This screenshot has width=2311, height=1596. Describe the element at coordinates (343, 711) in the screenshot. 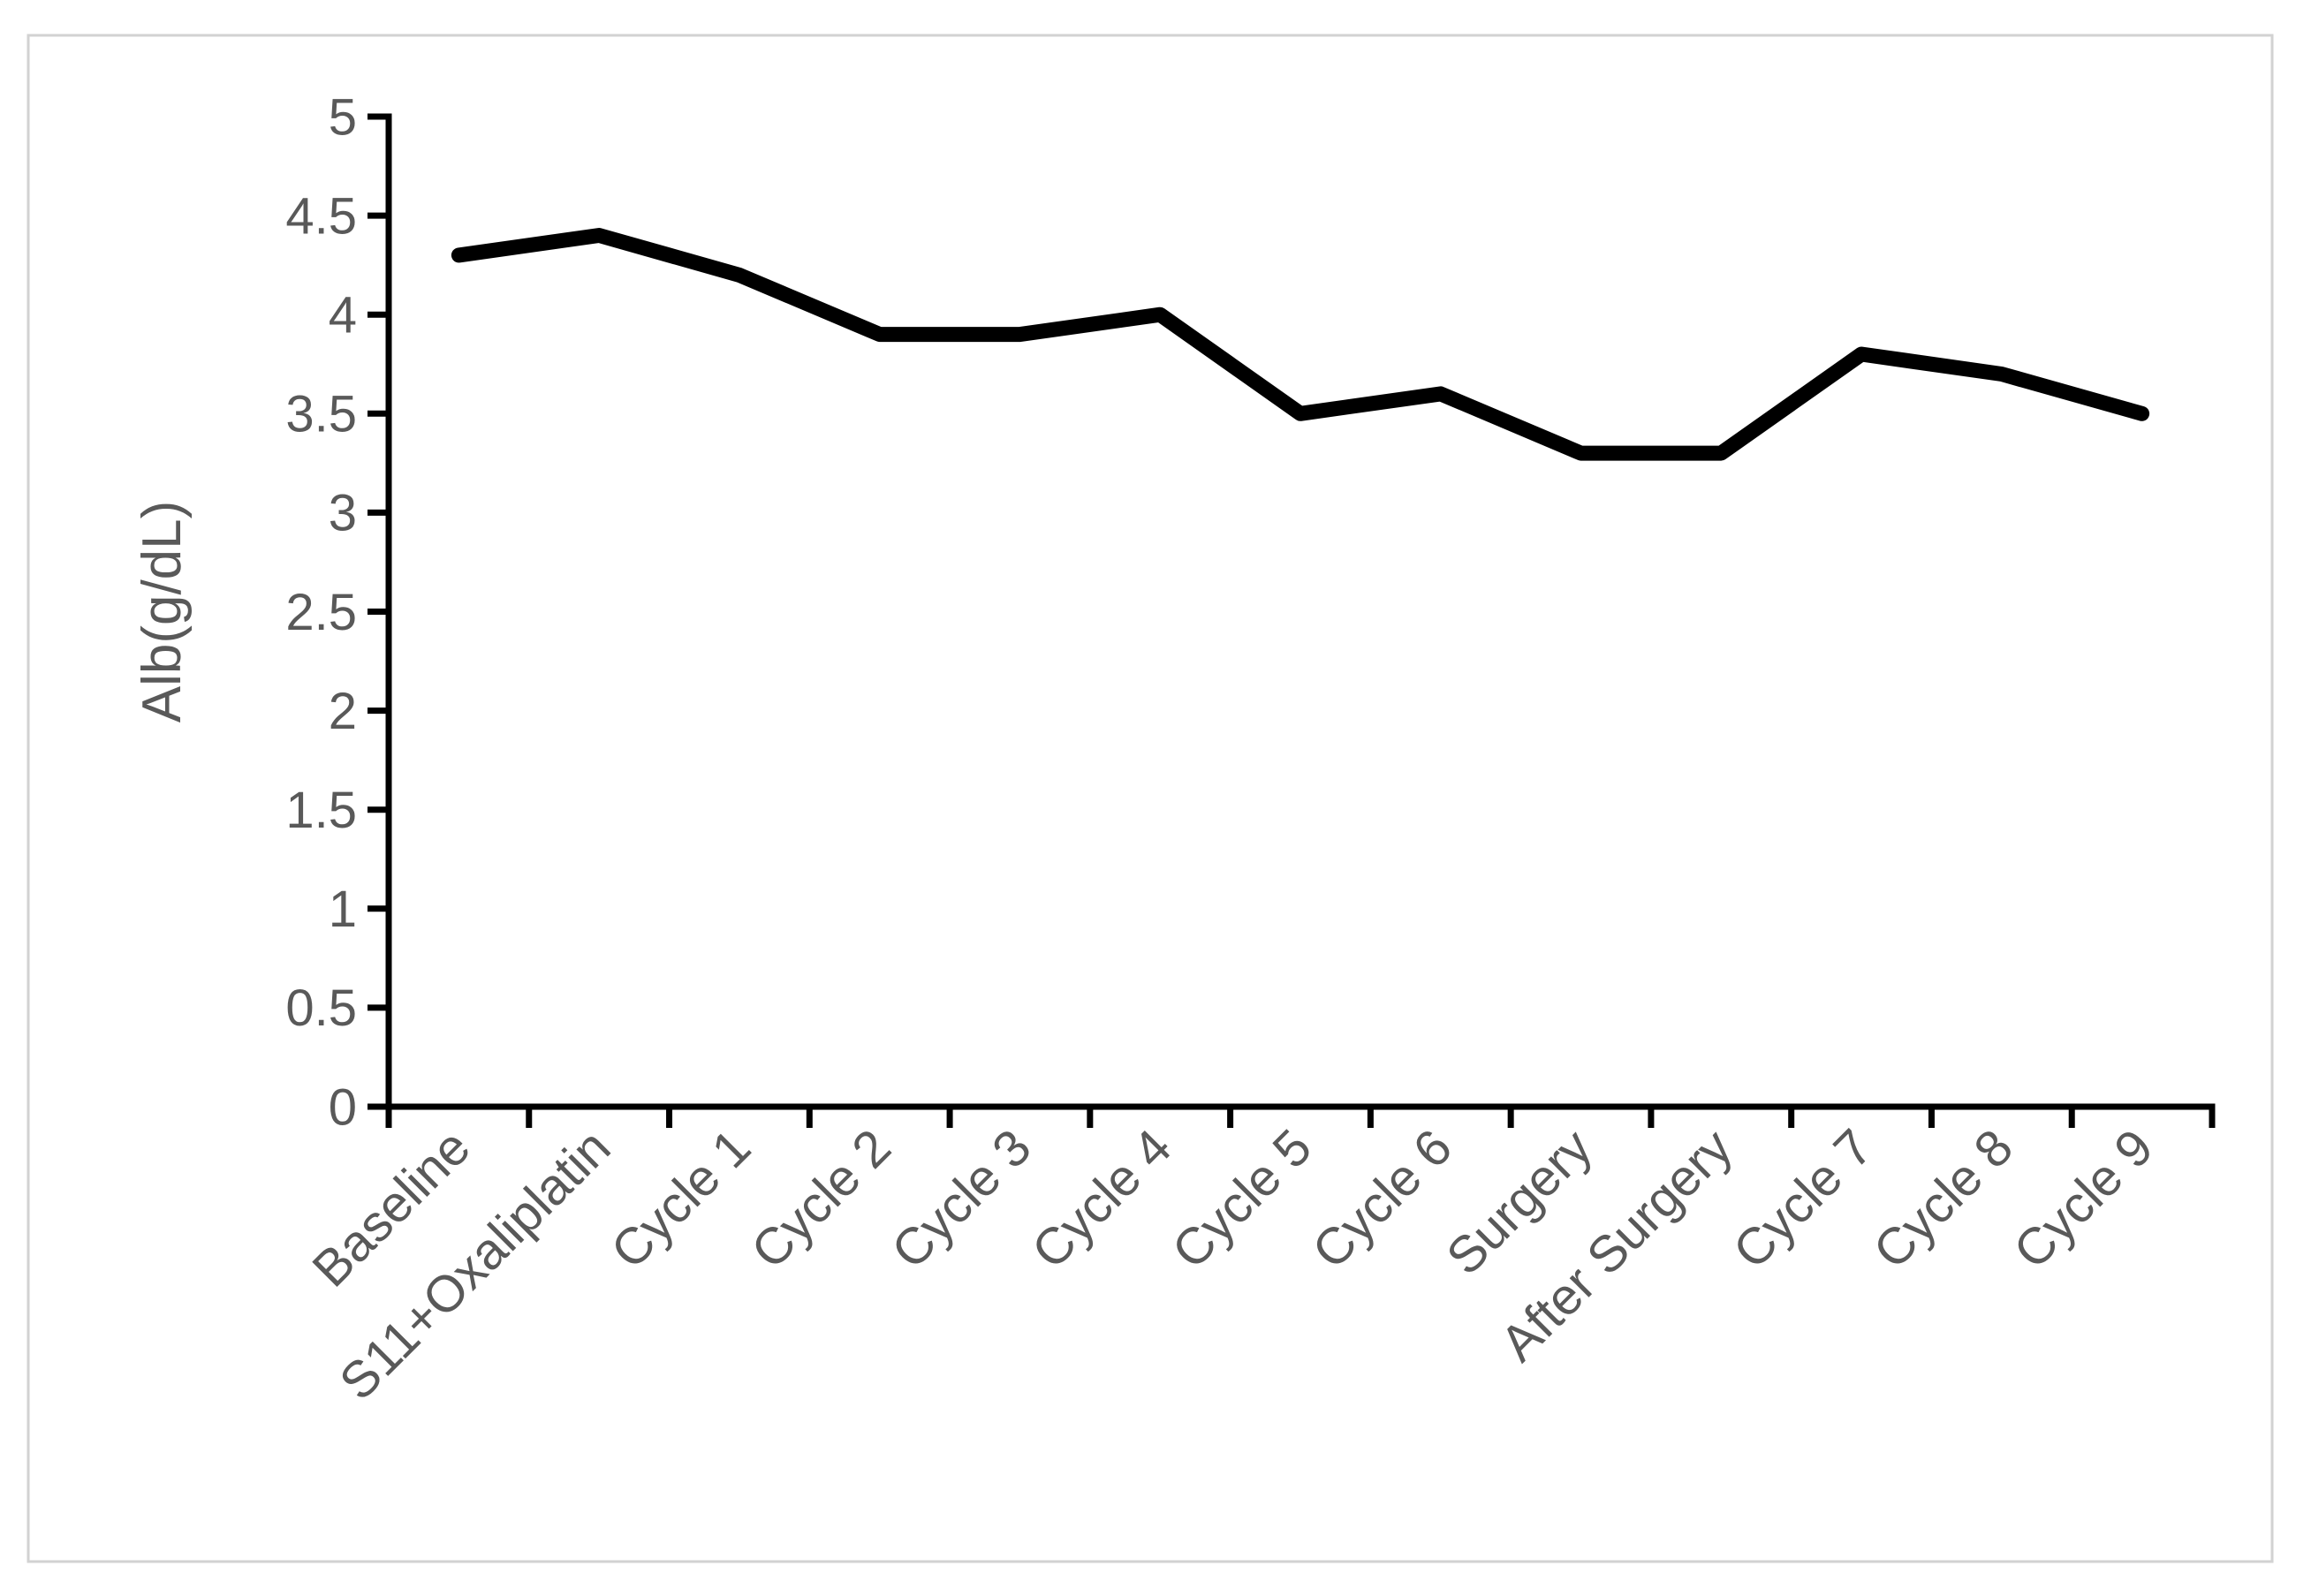

I see `y-axis-tick-label: 2` at that location.